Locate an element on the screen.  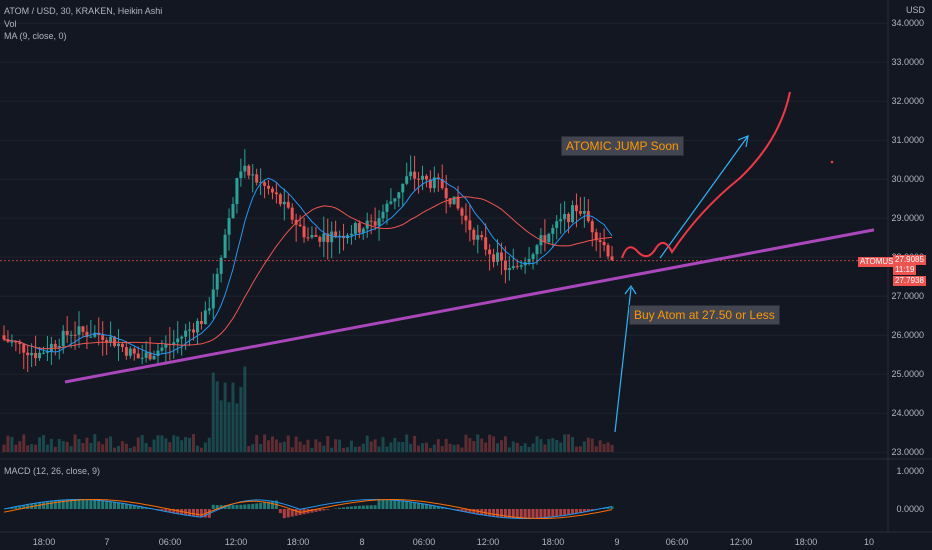
time-tick-label: 7 is located at coordinates (106, 542).